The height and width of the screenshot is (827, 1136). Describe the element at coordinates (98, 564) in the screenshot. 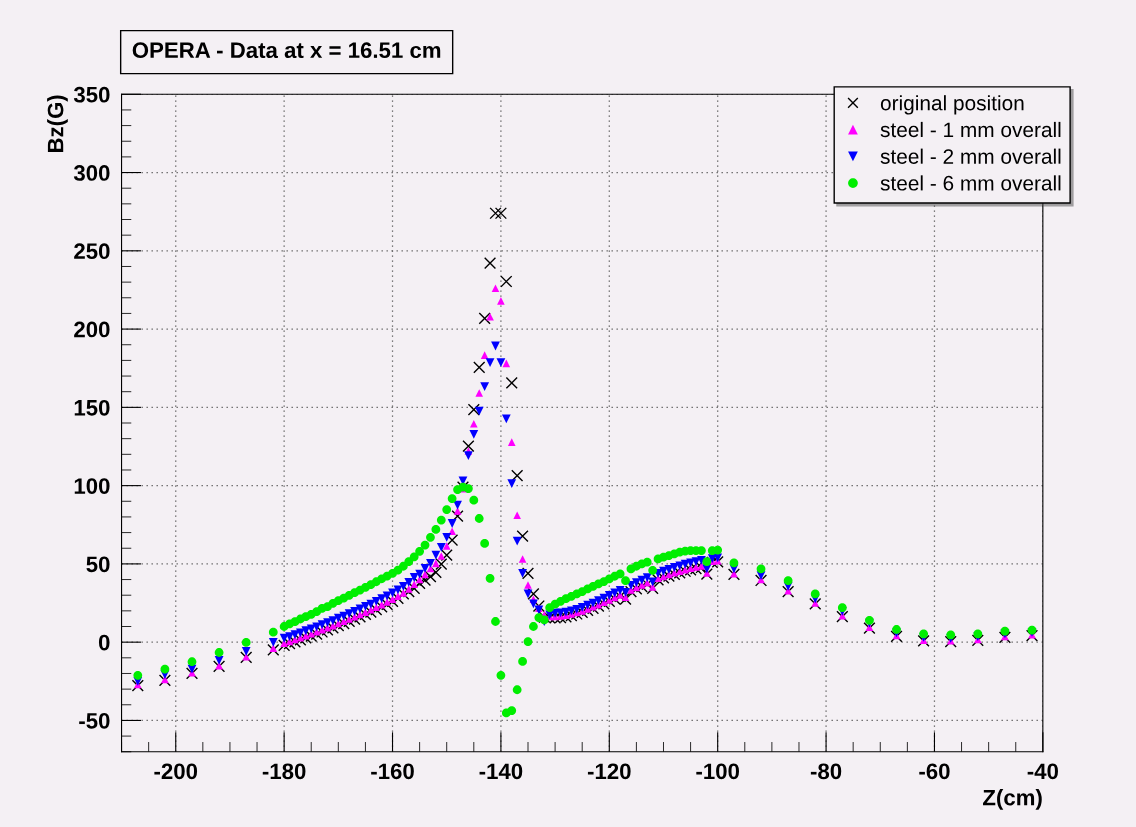

I see `y-tick-label: 50` at that location.